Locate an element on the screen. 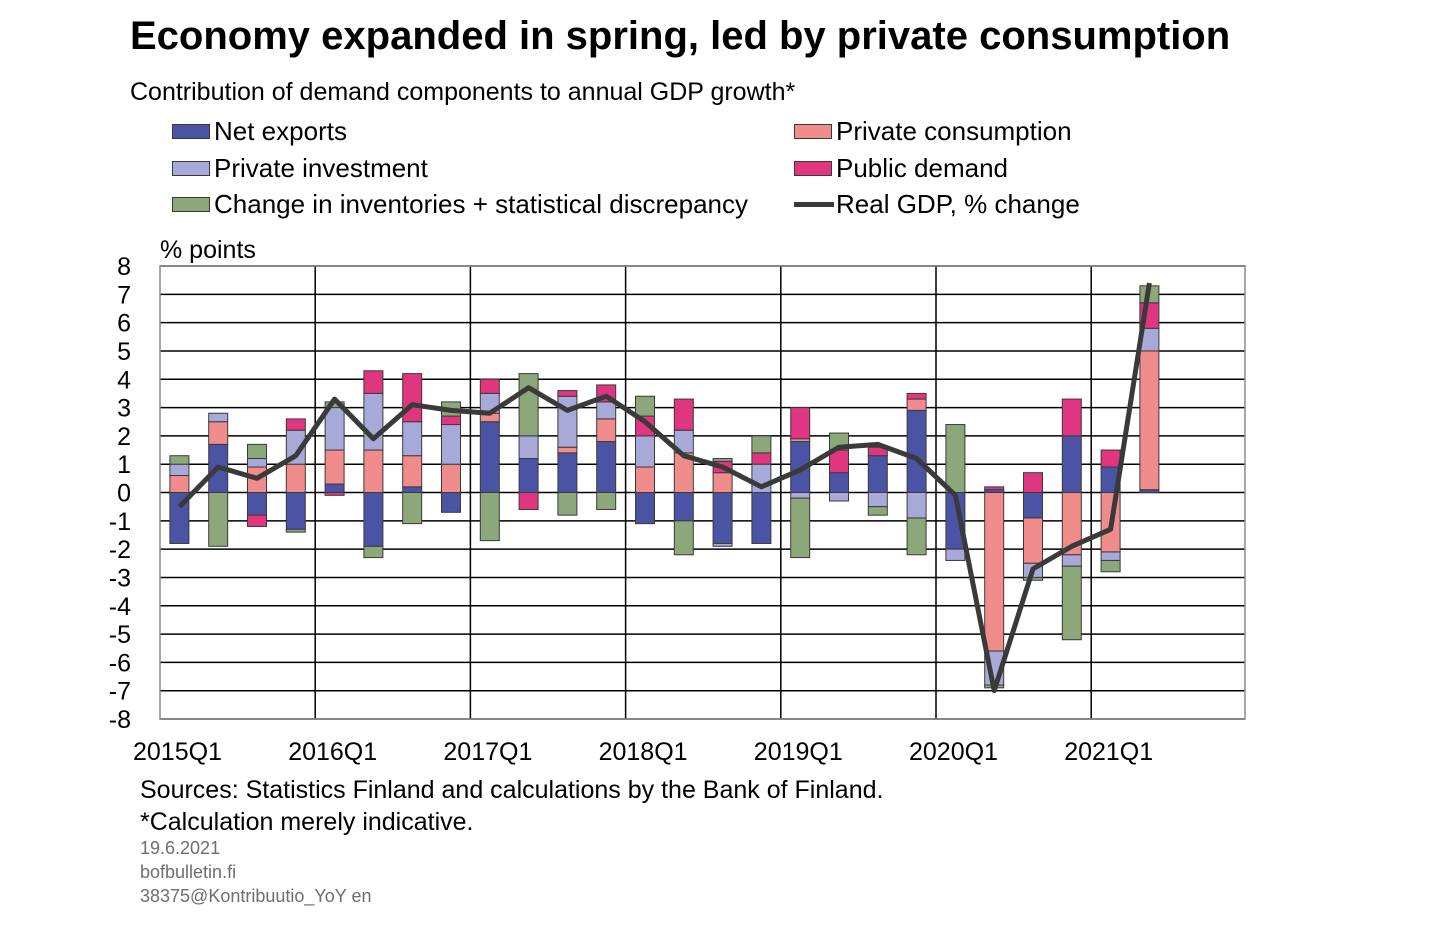  legend-public-demand: Public demand is located at coordinates (901, 168).